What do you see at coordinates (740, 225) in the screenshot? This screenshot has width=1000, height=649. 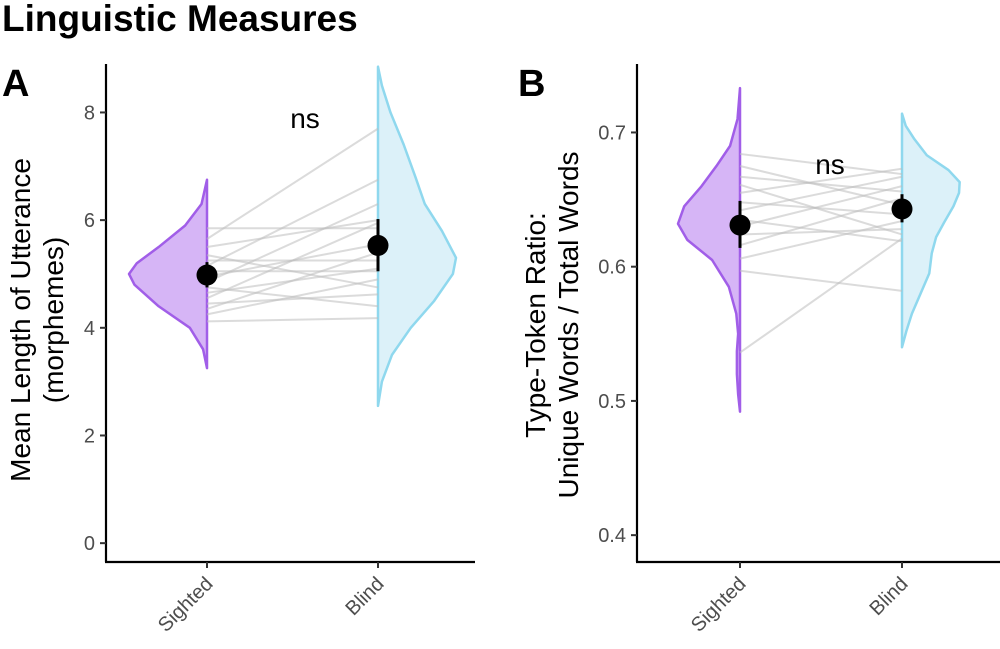 I see `panel-b-mean-point-sighted` at bounding box center [740, 225].